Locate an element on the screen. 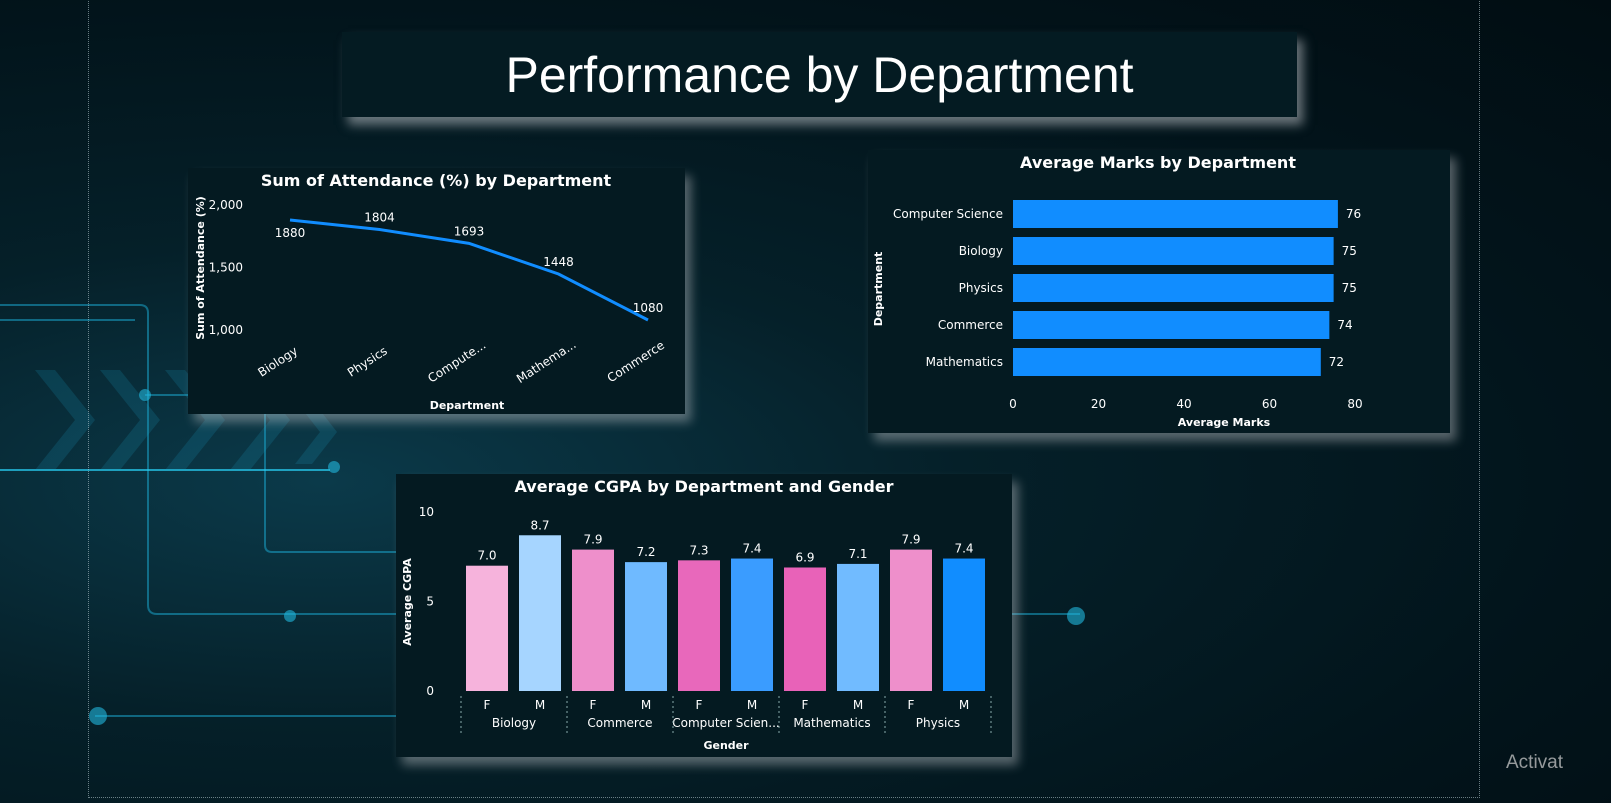 Image resolution: width=1611 pixels, height=803 pixels. y-tick-label: Computer Science is located at coordinates (948, 214).